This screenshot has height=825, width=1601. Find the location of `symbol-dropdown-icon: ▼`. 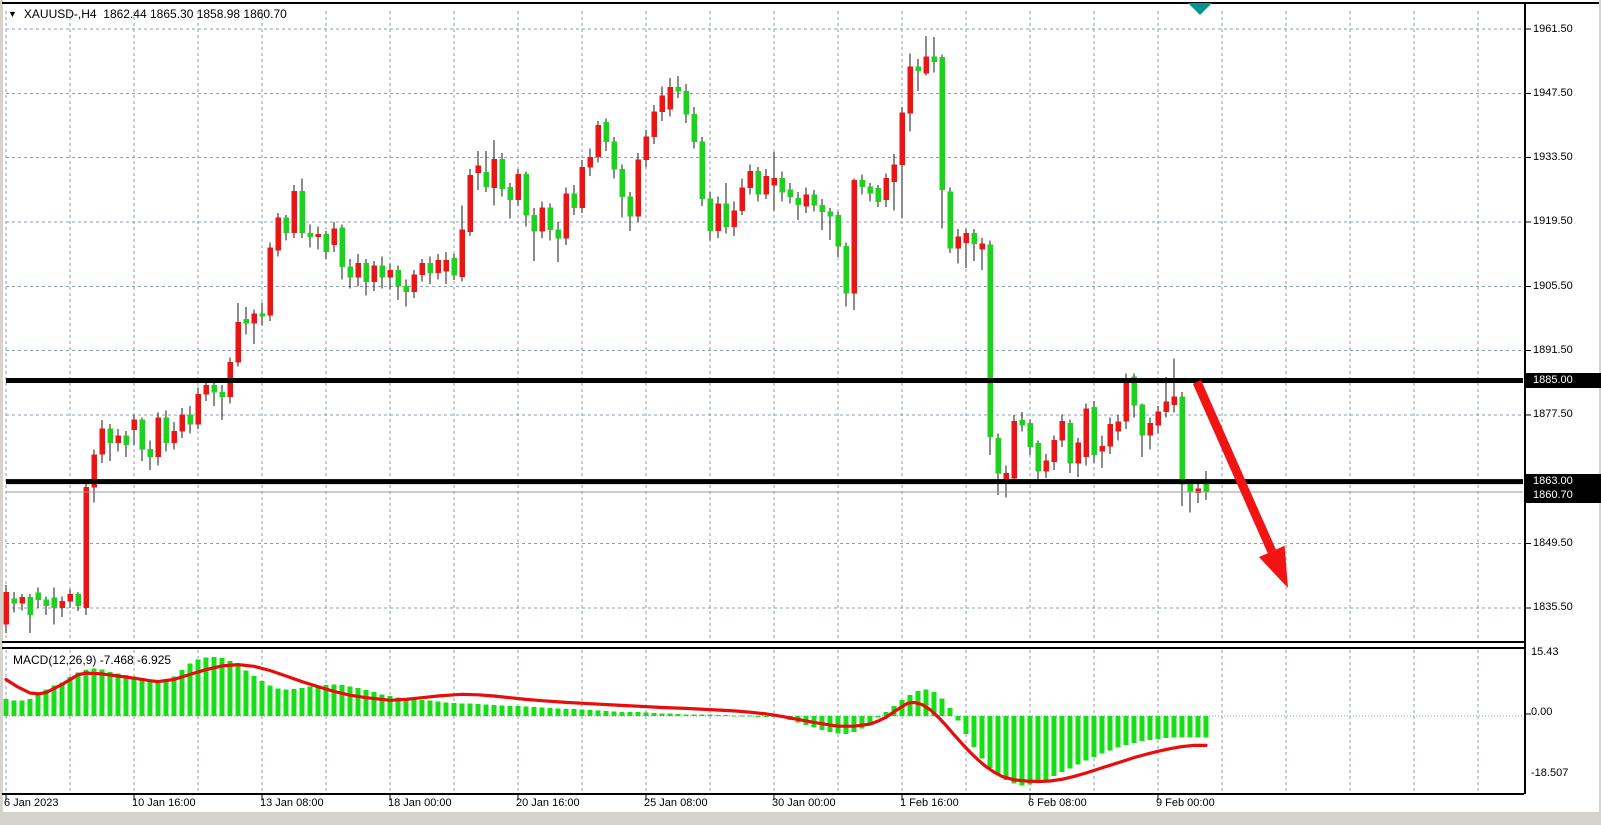

symbol-dropdown-icon: ▼ is located at coordinates (12, 14).